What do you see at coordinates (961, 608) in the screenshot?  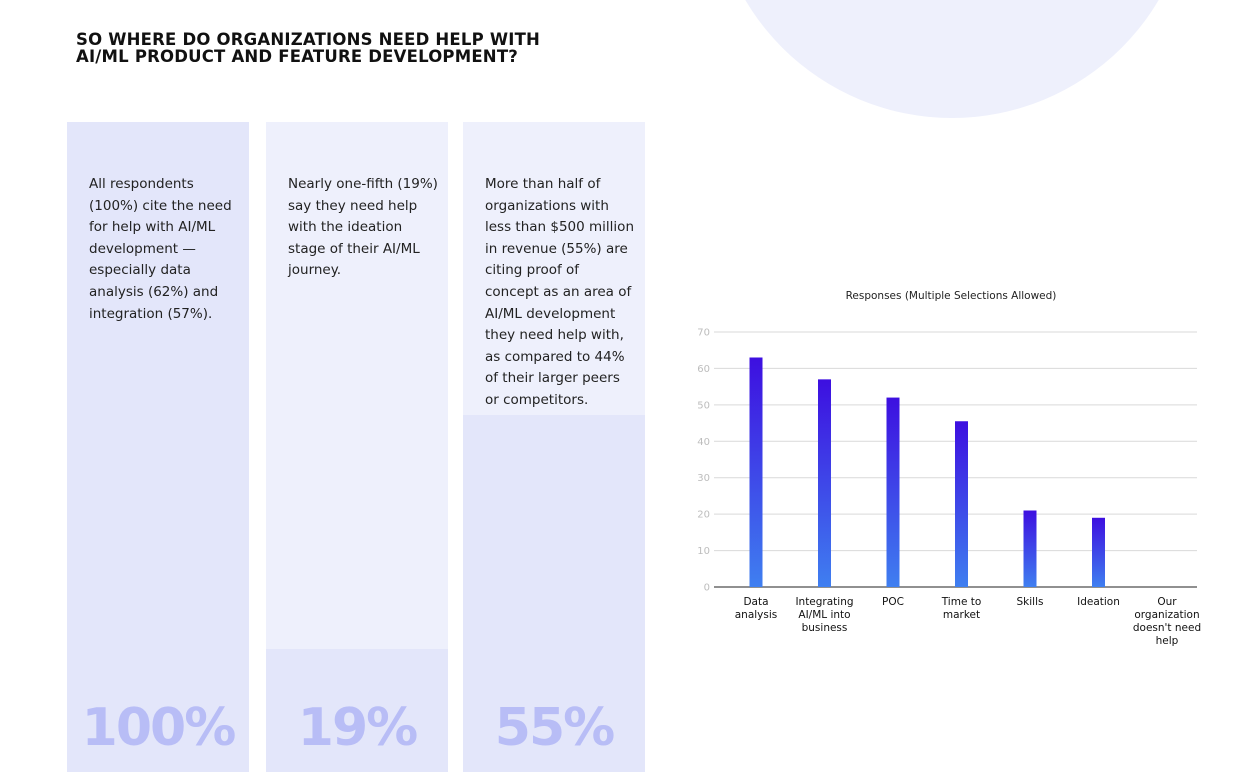 I see `x-tick-label: Time to market` at bounding box center [961, 608].